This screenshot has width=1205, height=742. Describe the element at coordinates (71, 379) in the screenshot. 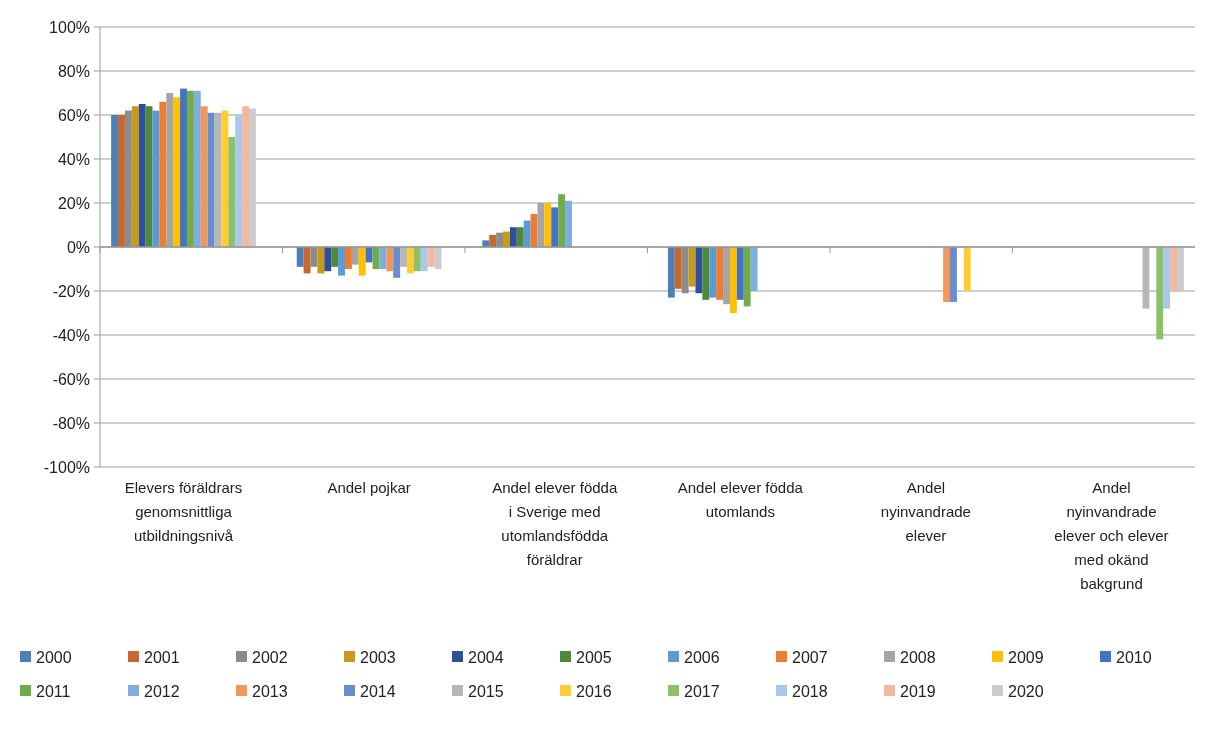

I see `y-tick-label: -60%` at that location.